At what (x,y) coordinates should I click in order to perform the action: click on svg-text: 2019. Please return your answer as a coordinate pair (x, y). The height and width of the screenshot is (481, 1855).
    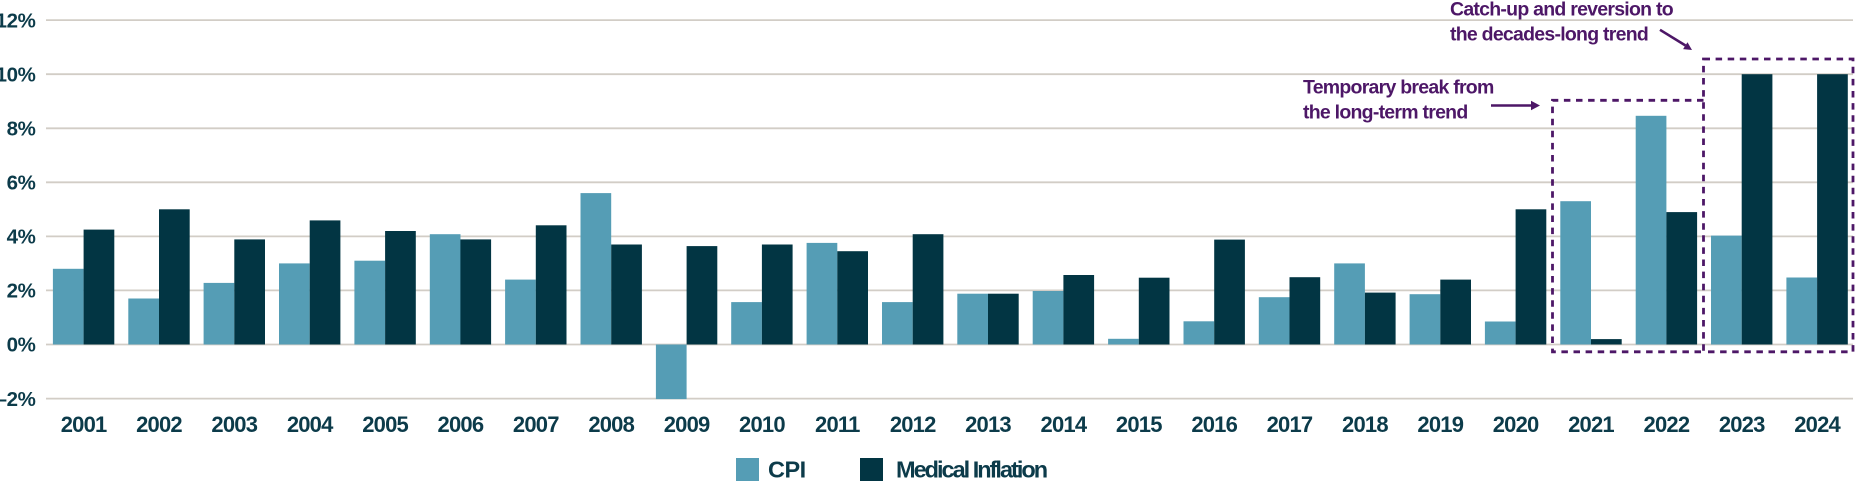
    Looking at the image, I should click on (1440, 424).